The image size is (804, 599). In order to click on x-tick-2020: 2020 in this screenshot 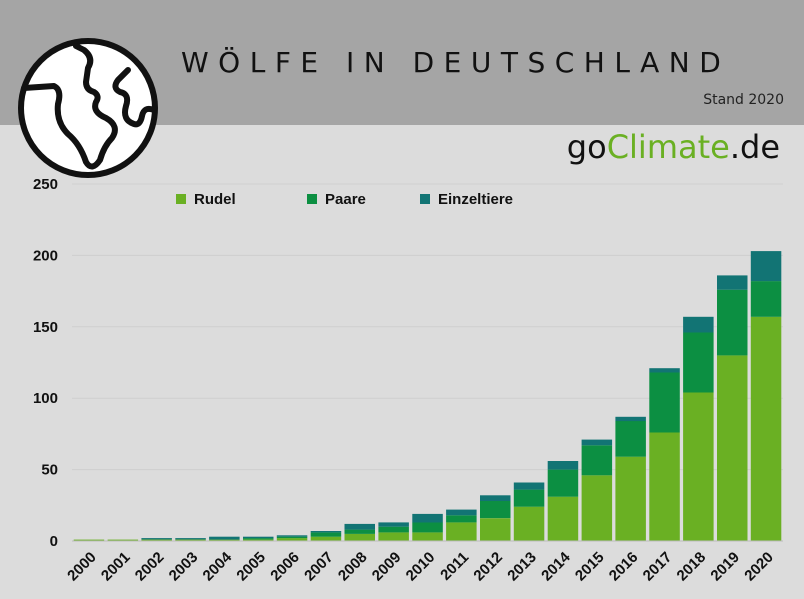, I will do `click(759, 567)`.